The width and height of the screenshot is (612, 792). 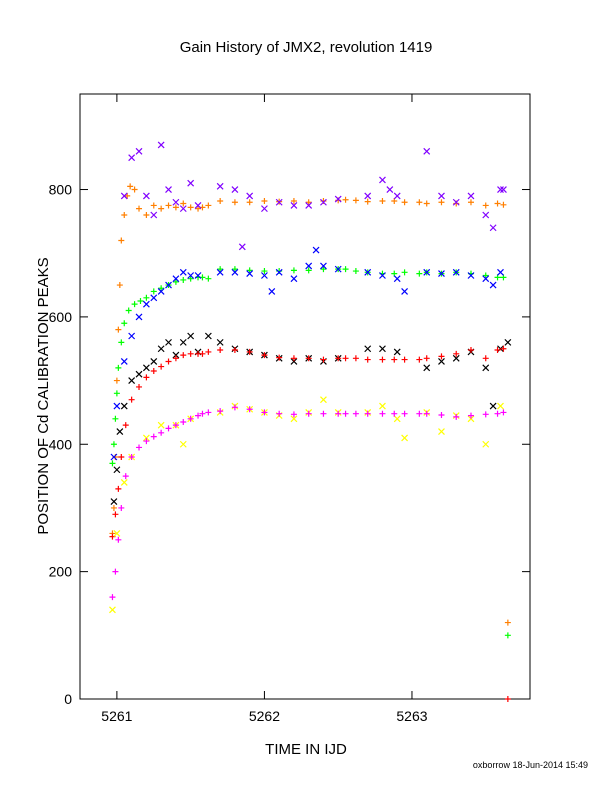 I want to click on x-tick-label: 5263, so click(x=411, y=716).